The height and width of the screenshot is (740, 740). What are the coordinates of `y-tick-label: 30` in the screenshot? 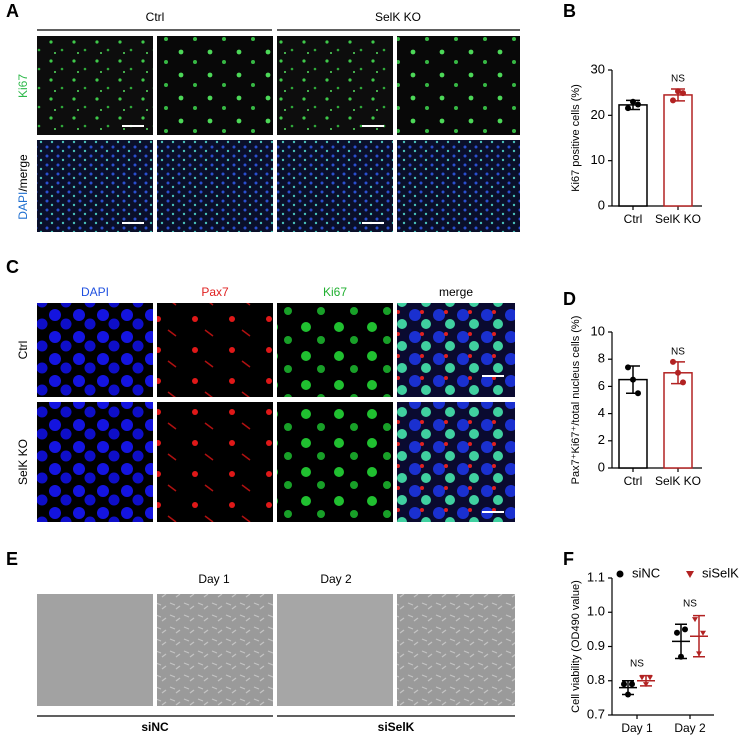 It's located at (598, 68).